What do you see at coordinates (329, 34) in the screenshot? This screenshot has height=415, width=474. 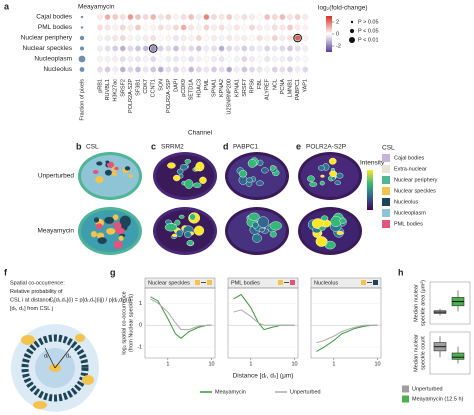 I see `colorbar` at bounding box center [329, 34].